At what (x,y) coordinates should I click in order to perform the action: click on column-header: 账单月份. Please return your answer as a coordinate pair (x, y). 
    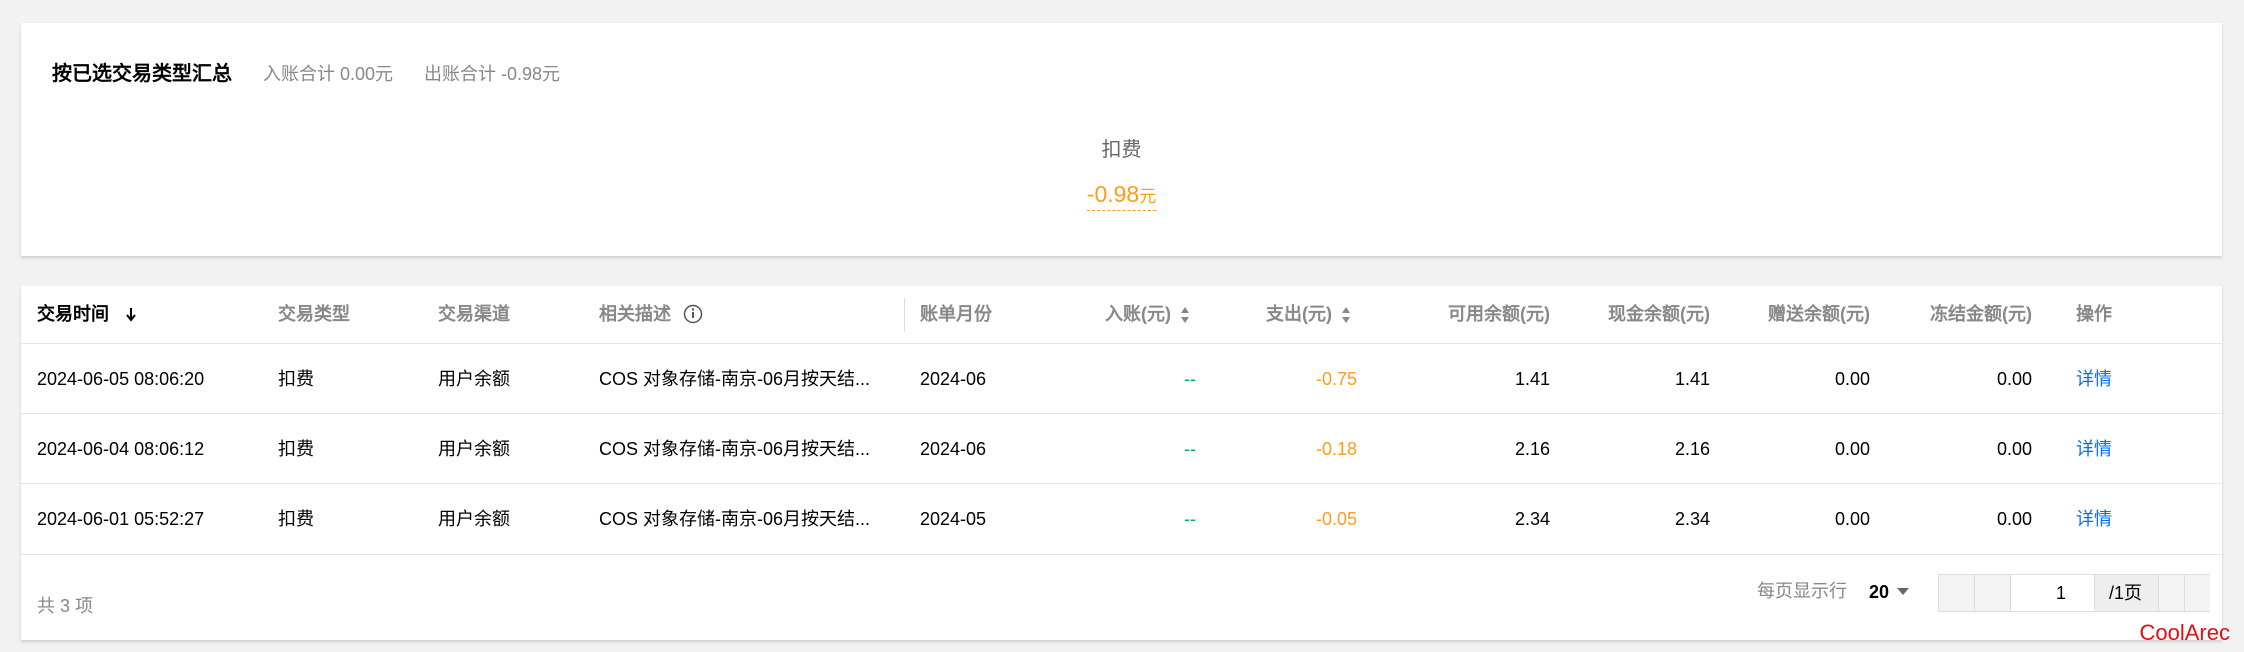
    Looking at the image, I should click on (956, 314).